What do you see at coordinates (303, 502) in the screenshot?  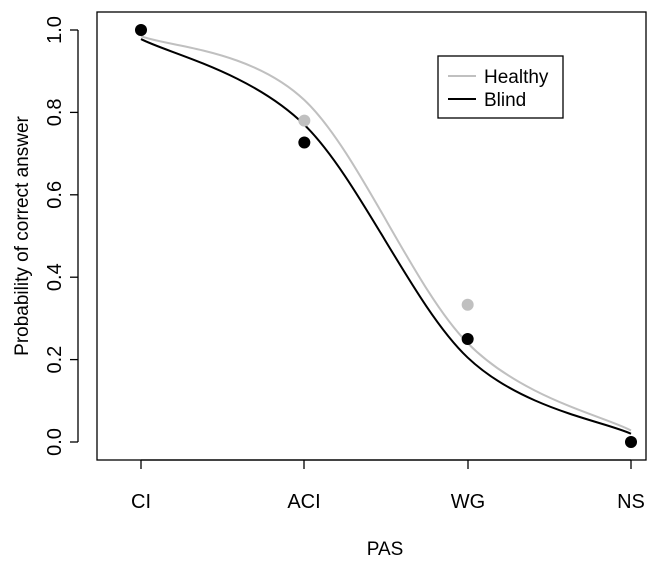 I see `x-tick-label: ACI` at bounding box center [303, 502].